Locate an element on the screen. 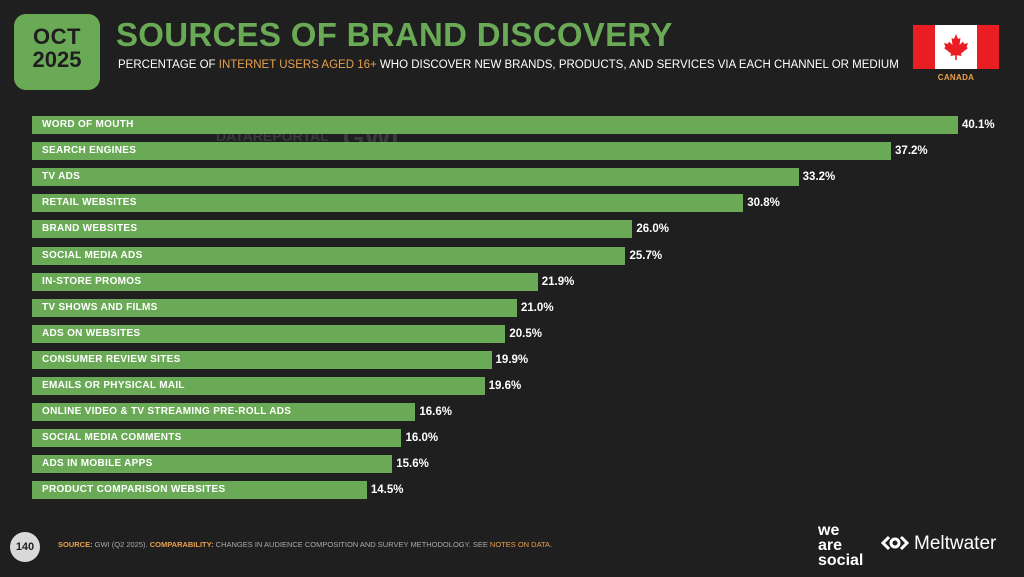 The height and width of the screenshot is (577, 1024). logo-are: are is located at coordinates (830, 545).